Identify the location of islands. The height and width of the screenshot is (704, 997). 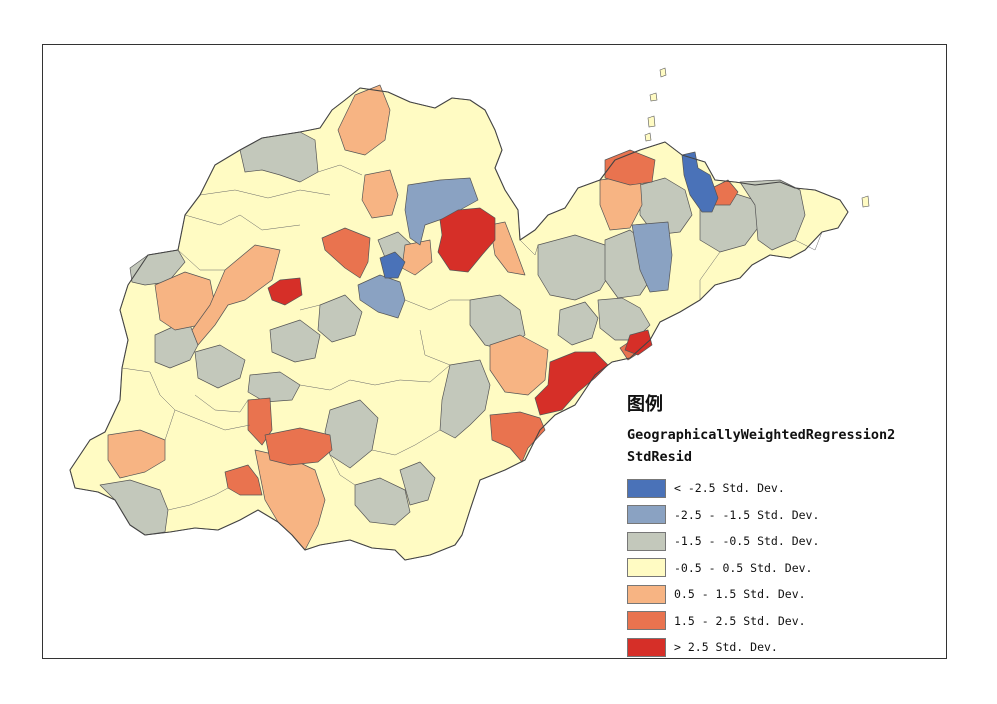
(757, 137).